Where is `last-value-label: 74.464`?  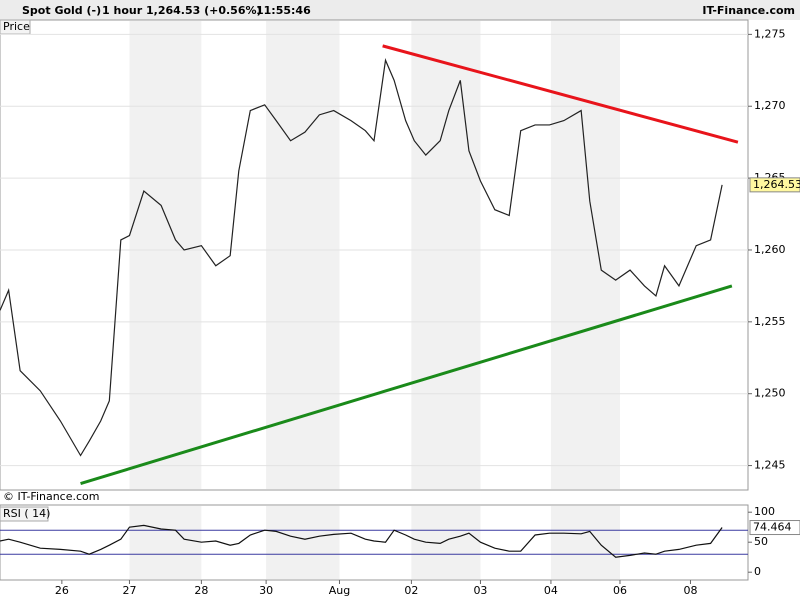 last-value-label: 74.464 is located at coordinates (772, 527).